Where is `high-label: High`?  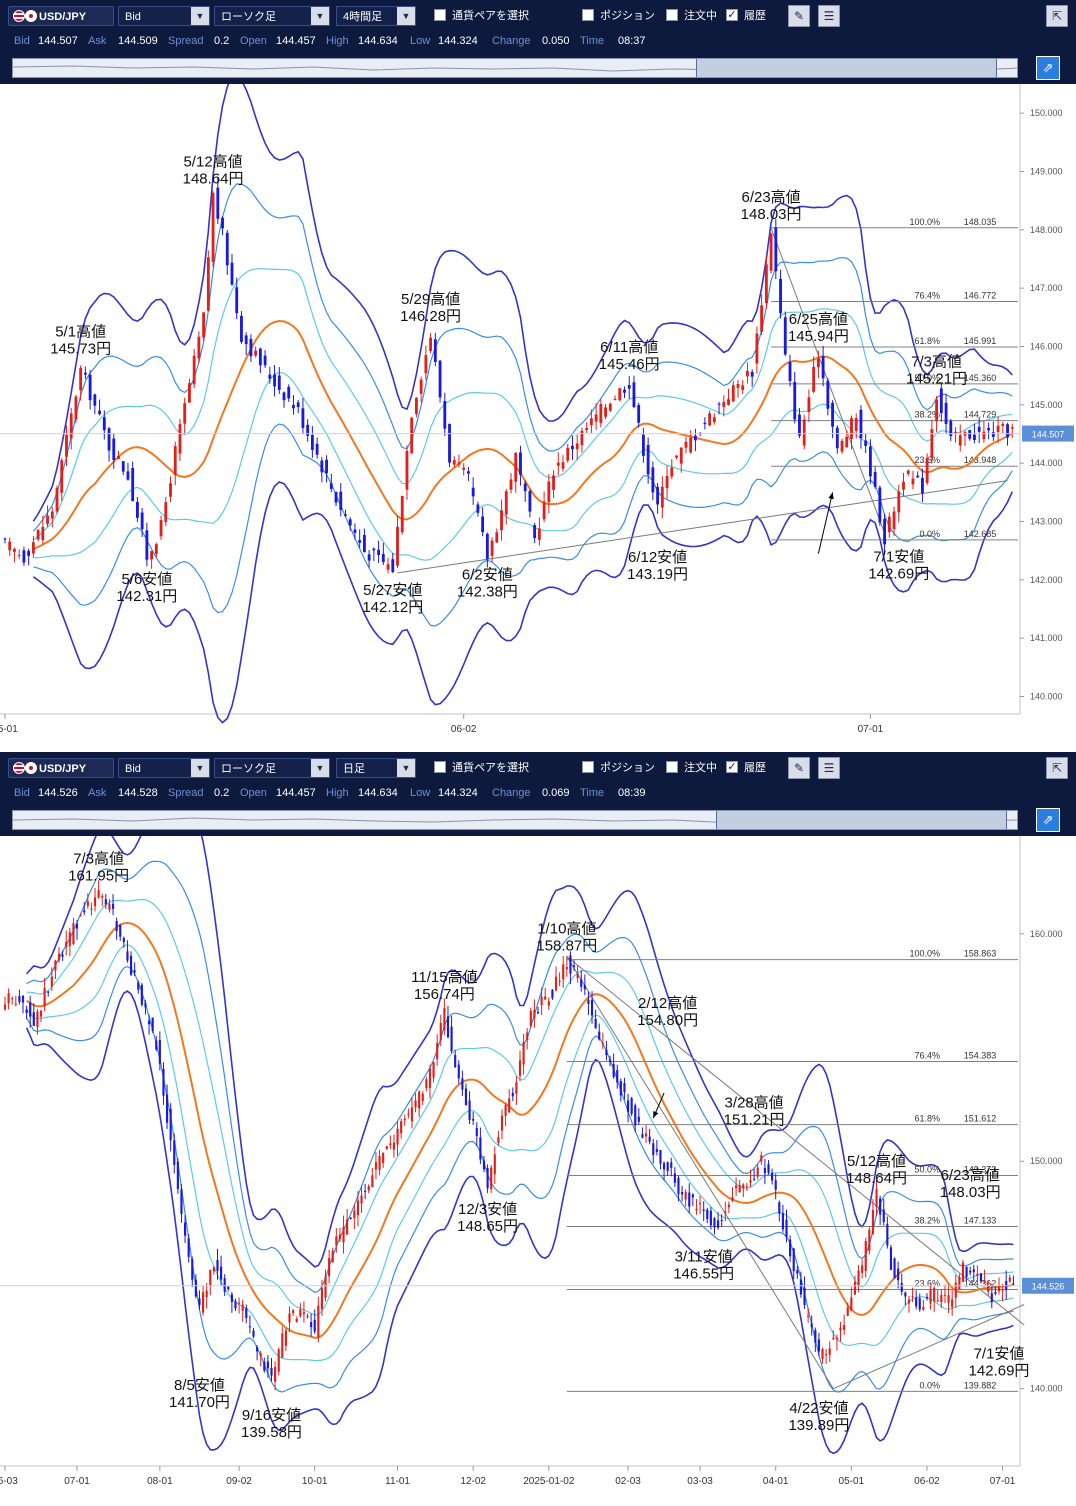
high-label: High is located at coordinates (337, 41).